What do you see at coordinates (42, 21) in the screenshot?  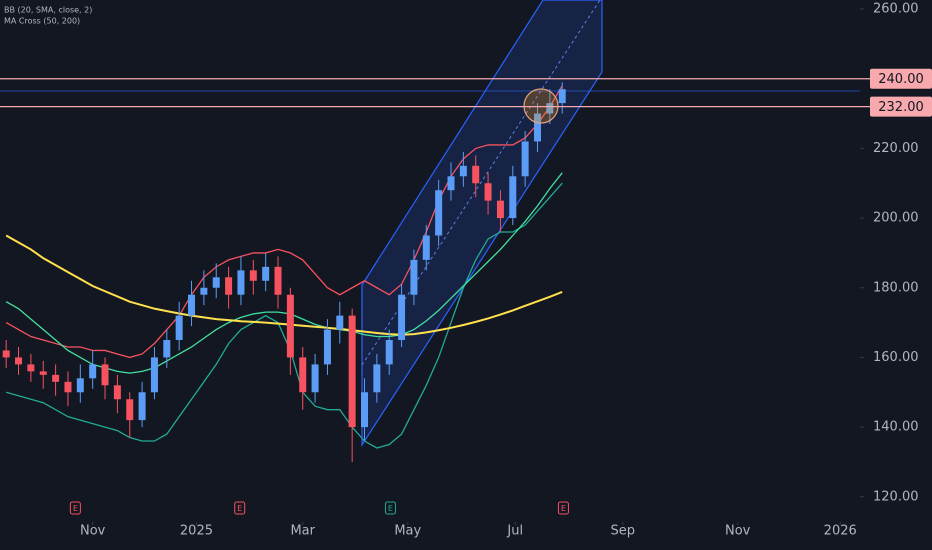 I see `indicator-label: MA Cross (50, 200)` at bounding box center [42, 21].